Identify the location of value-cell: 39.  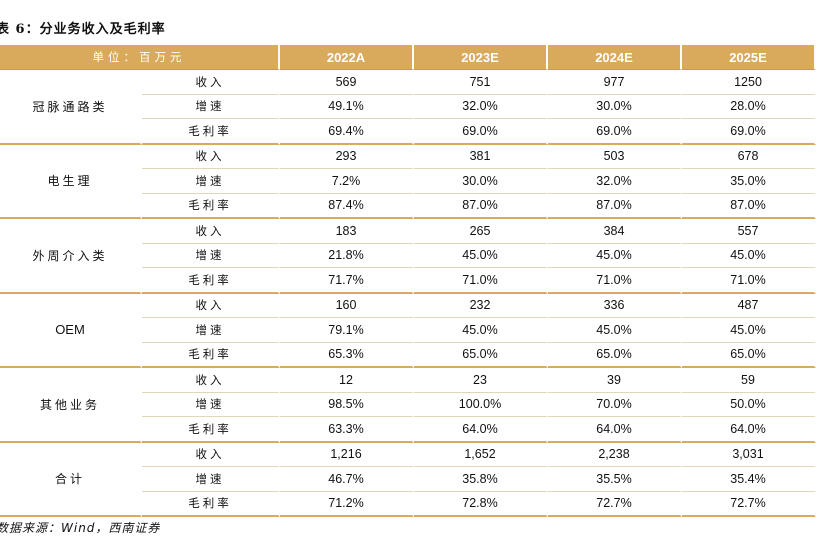
(615, 380).